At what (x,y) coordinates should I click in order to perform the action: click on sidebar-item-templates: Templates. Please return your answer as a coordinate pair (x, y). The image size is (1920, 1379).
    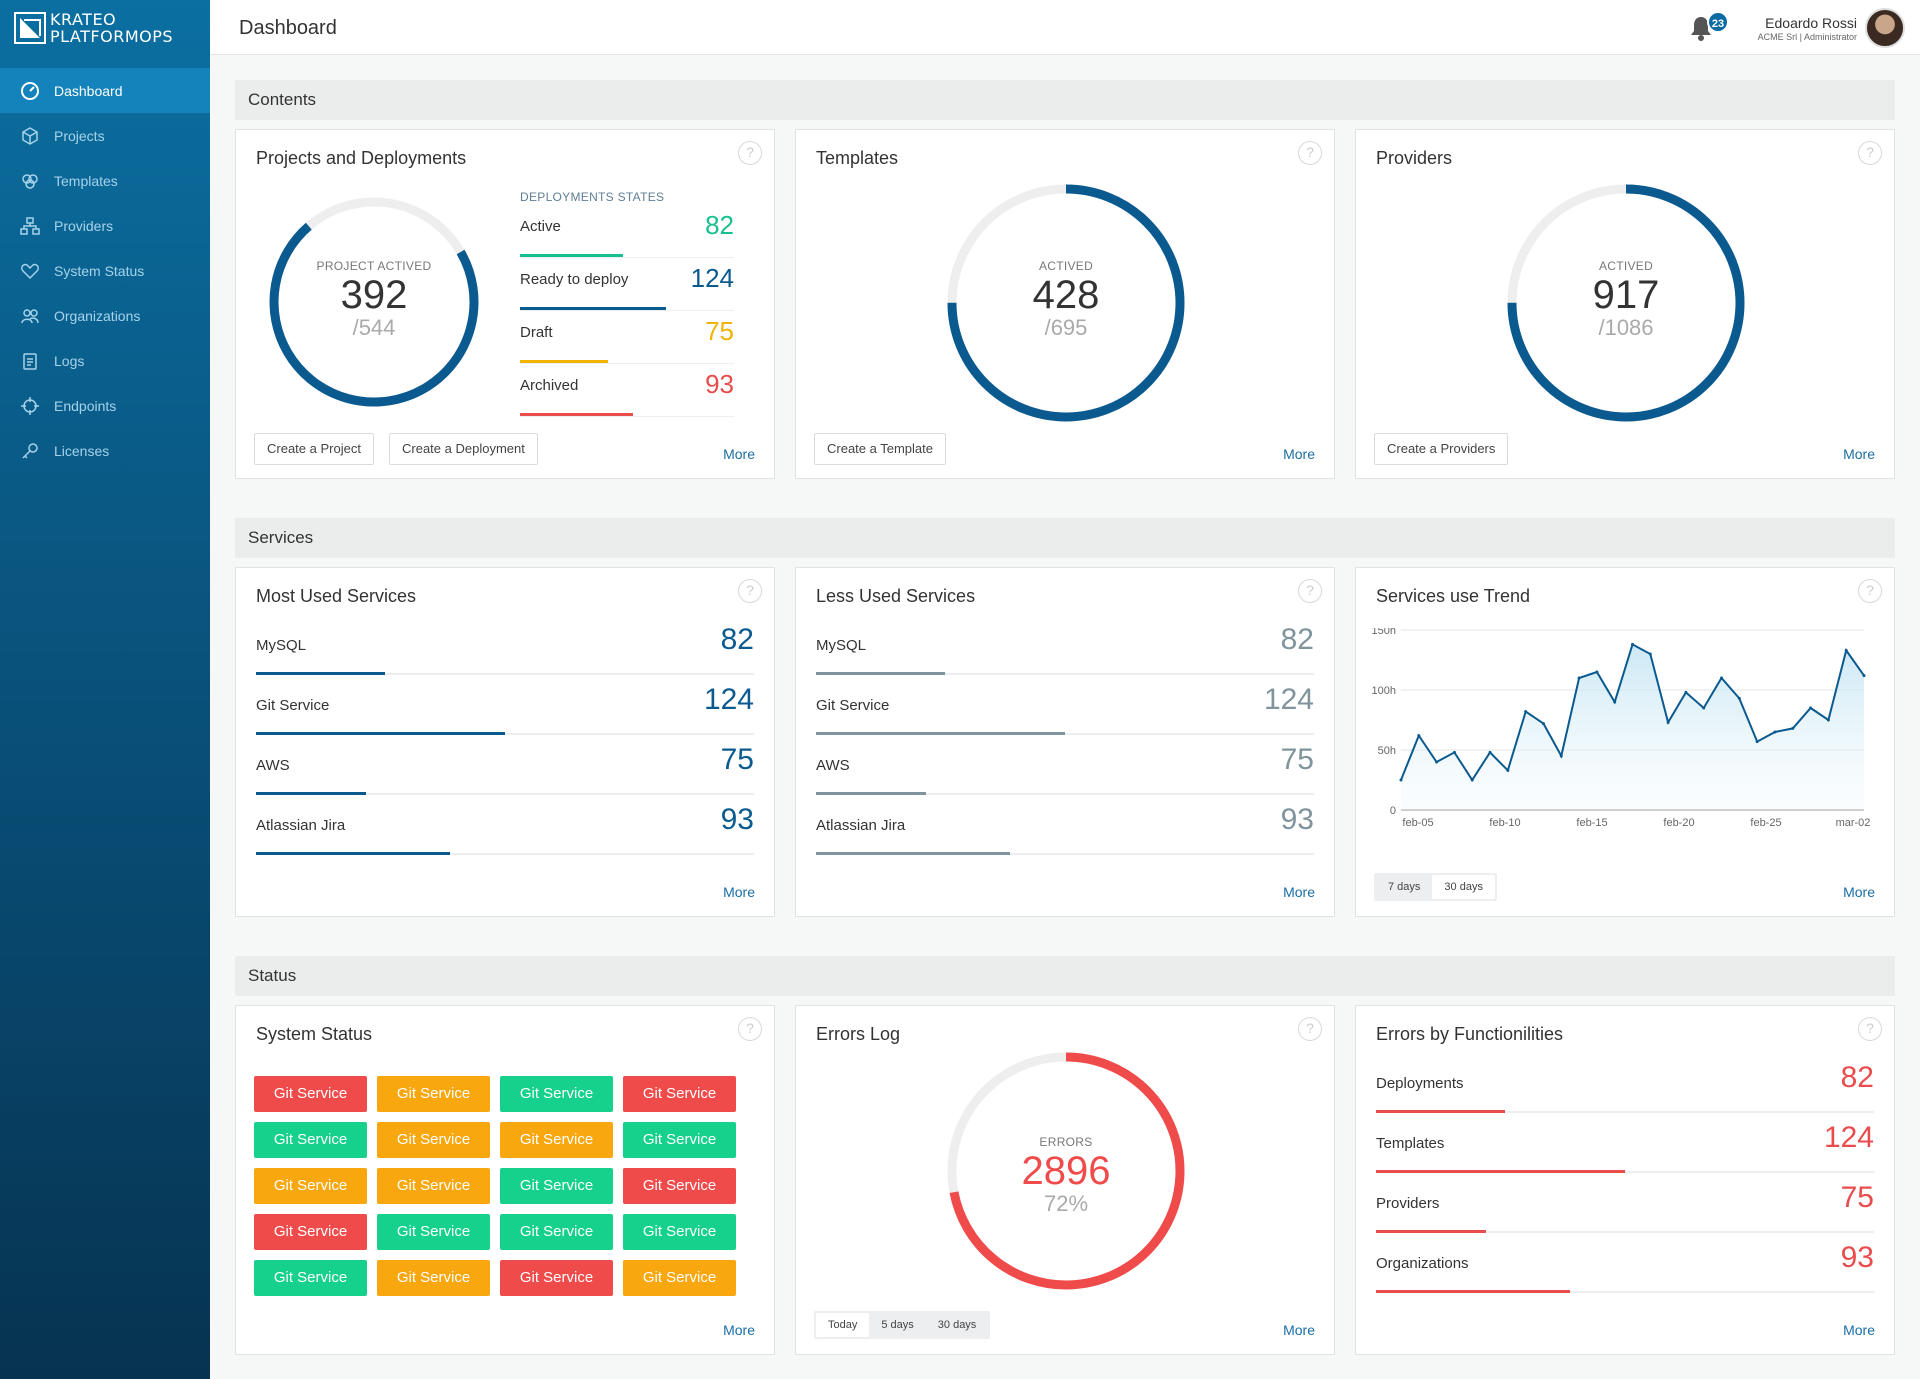
    Looking at the image, I should click on (105, 180).